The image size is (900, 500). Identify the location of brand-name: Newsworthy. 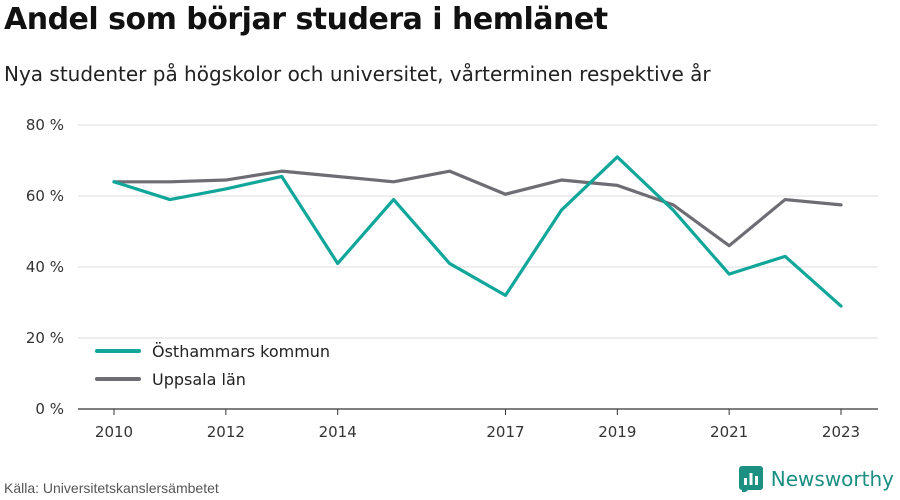
(832, 479).